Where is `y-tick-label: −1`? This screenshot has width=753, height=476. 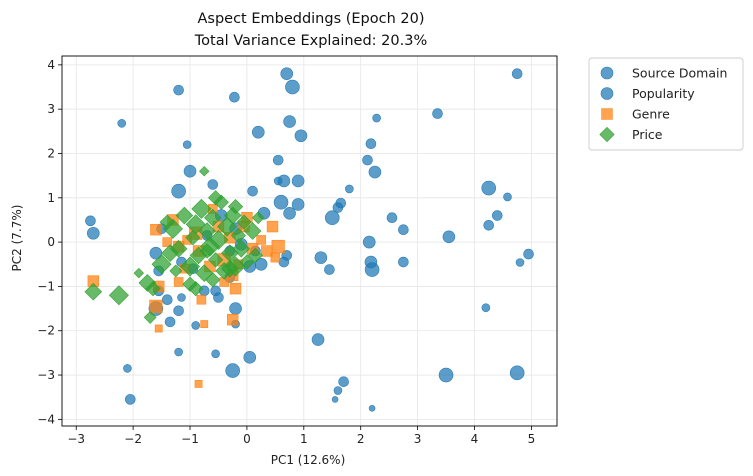 y-tick-label: −1 is located at coordinates (46, 286).